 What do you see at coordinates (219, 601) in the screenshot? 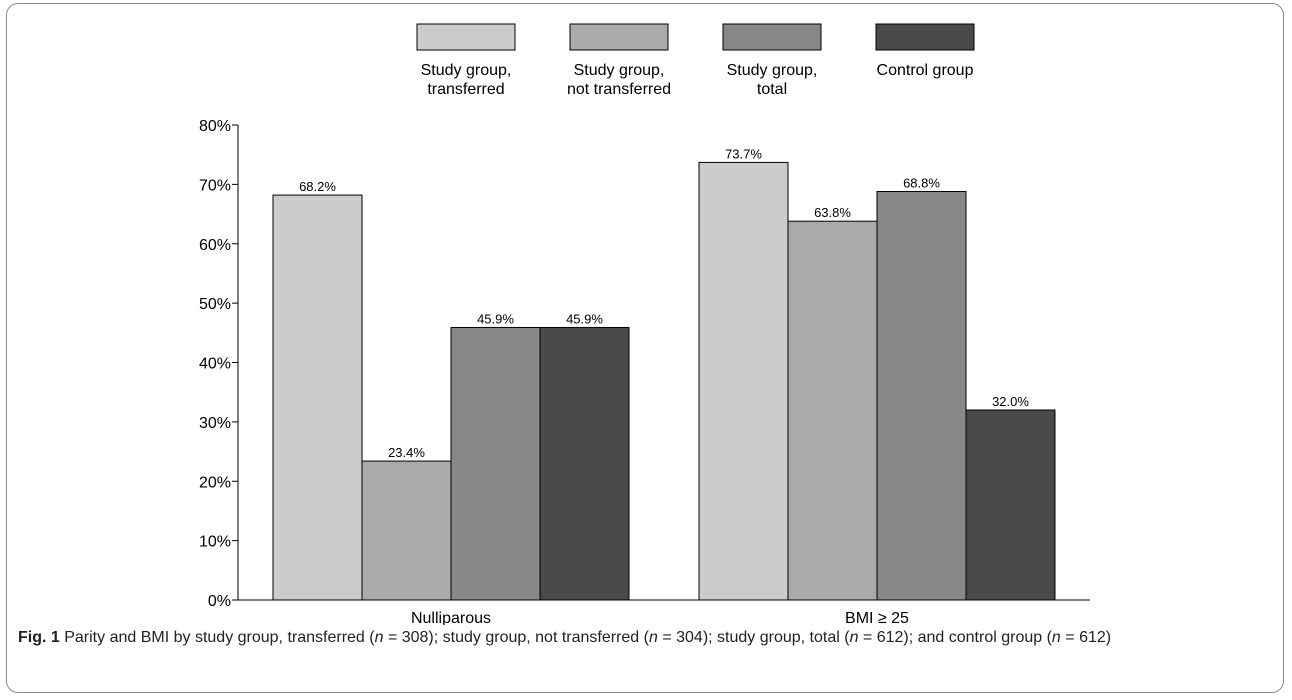
I see `y-tick-label: 0%` at bounding box center [219, 601].